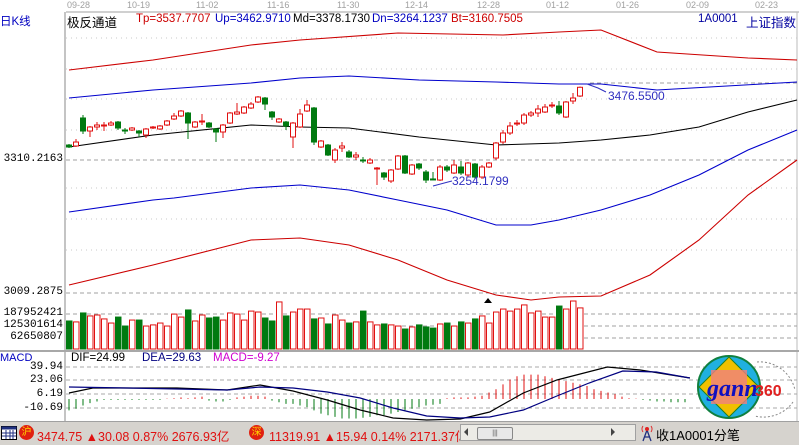 The image size is (799, 445). I want to click on band-line-up, so click(433, 87).